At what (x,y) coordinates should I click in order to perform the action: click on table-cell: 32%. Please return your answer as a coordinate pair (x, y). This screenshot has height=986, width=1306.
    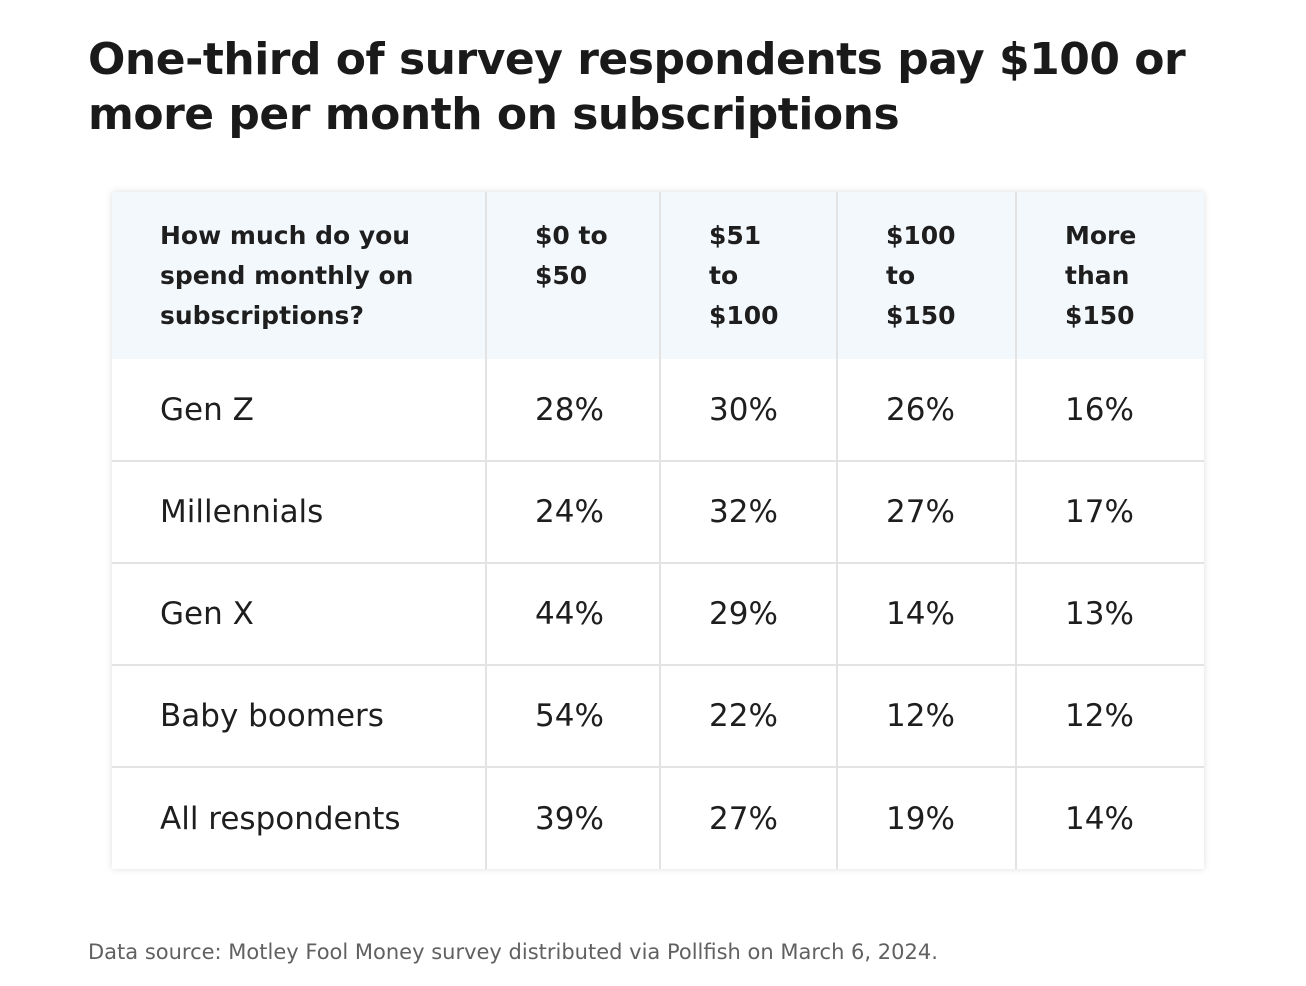
    Looking at the image, I should click on (748, 511).